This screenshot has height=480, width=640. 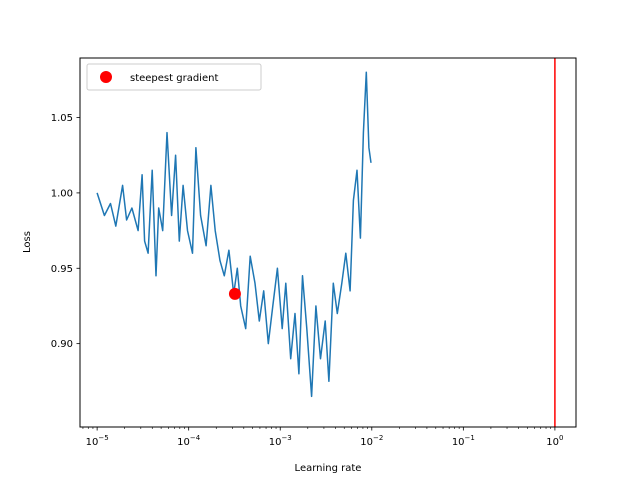 What do you see at coordinates (27, 242) in the screenshot?
I see `y-axis-label: Loss` at bounding box center [27, 242].